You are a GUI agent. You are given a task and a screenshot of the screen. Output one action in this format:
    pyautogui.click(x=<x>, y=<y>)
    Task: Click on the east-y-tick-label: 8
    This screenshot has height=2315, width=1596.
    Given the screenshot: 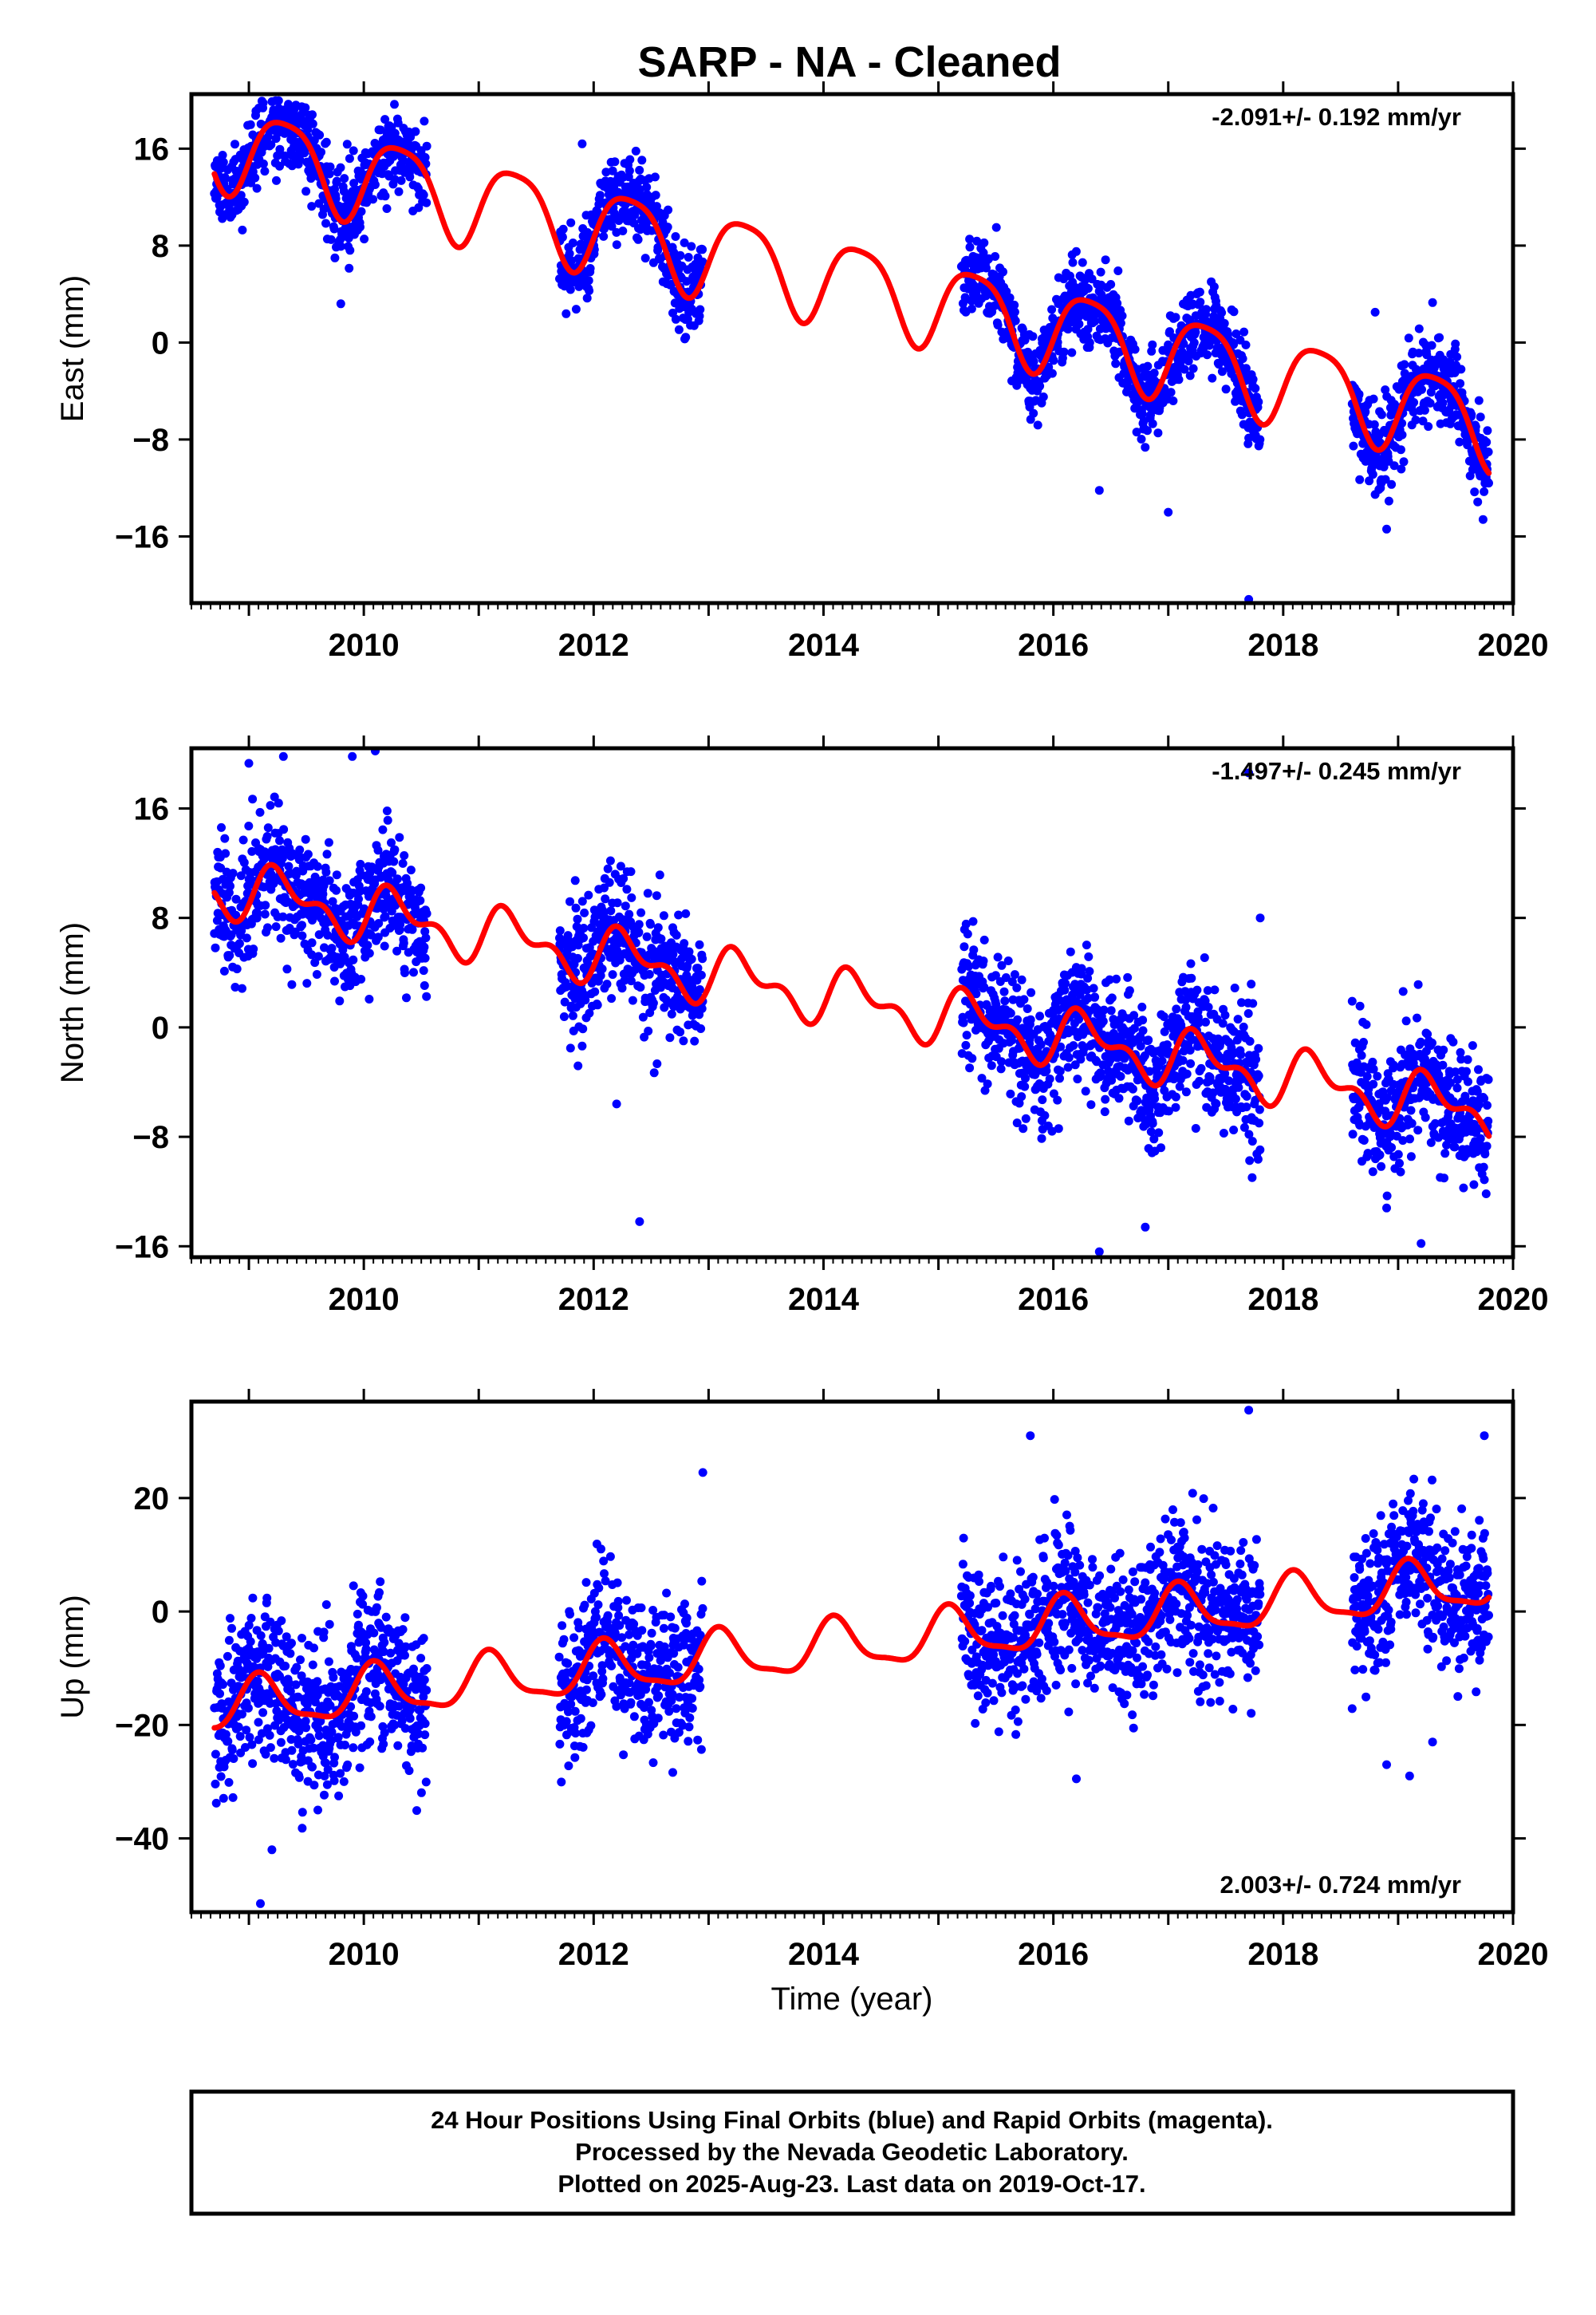 What is the action you would take?
    pyautogui.click(x=160, y=246)
    